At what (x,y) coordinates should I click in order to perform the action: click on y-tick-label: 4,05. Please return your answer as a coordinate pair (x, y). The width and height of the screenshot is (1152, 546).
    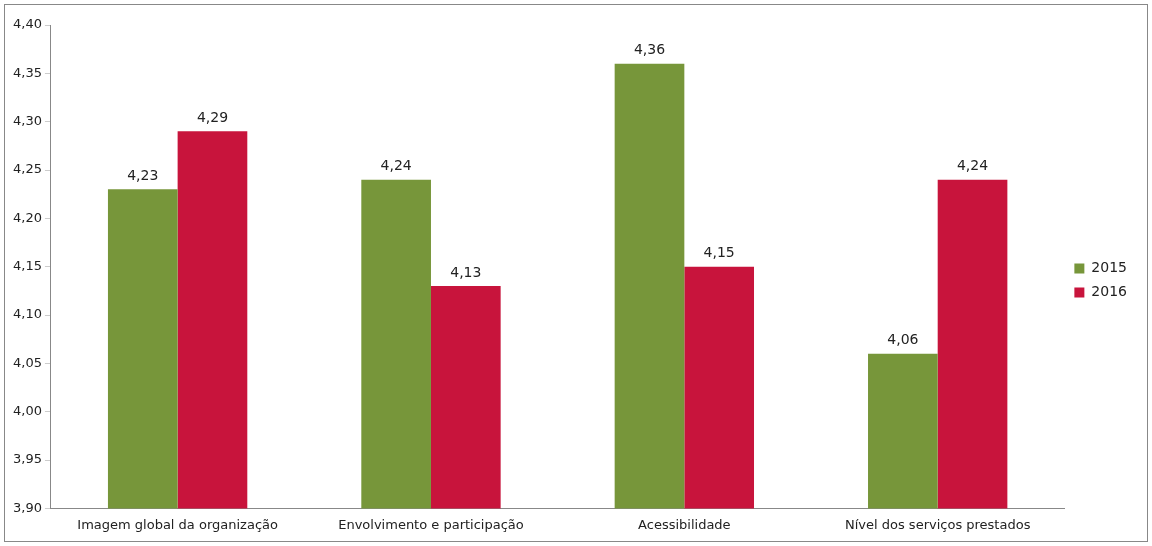
    Looking at the image, I should click on (27, 362).